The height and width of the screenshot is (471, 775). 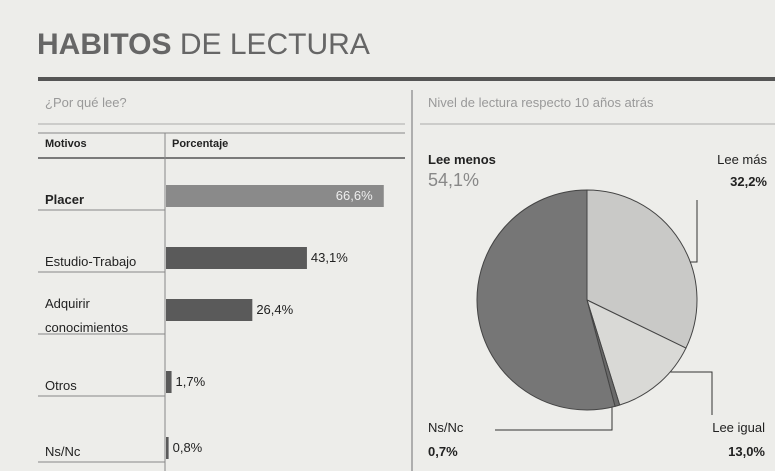 I want to click on value-label: 26,4%, so click(x=275, y=309).